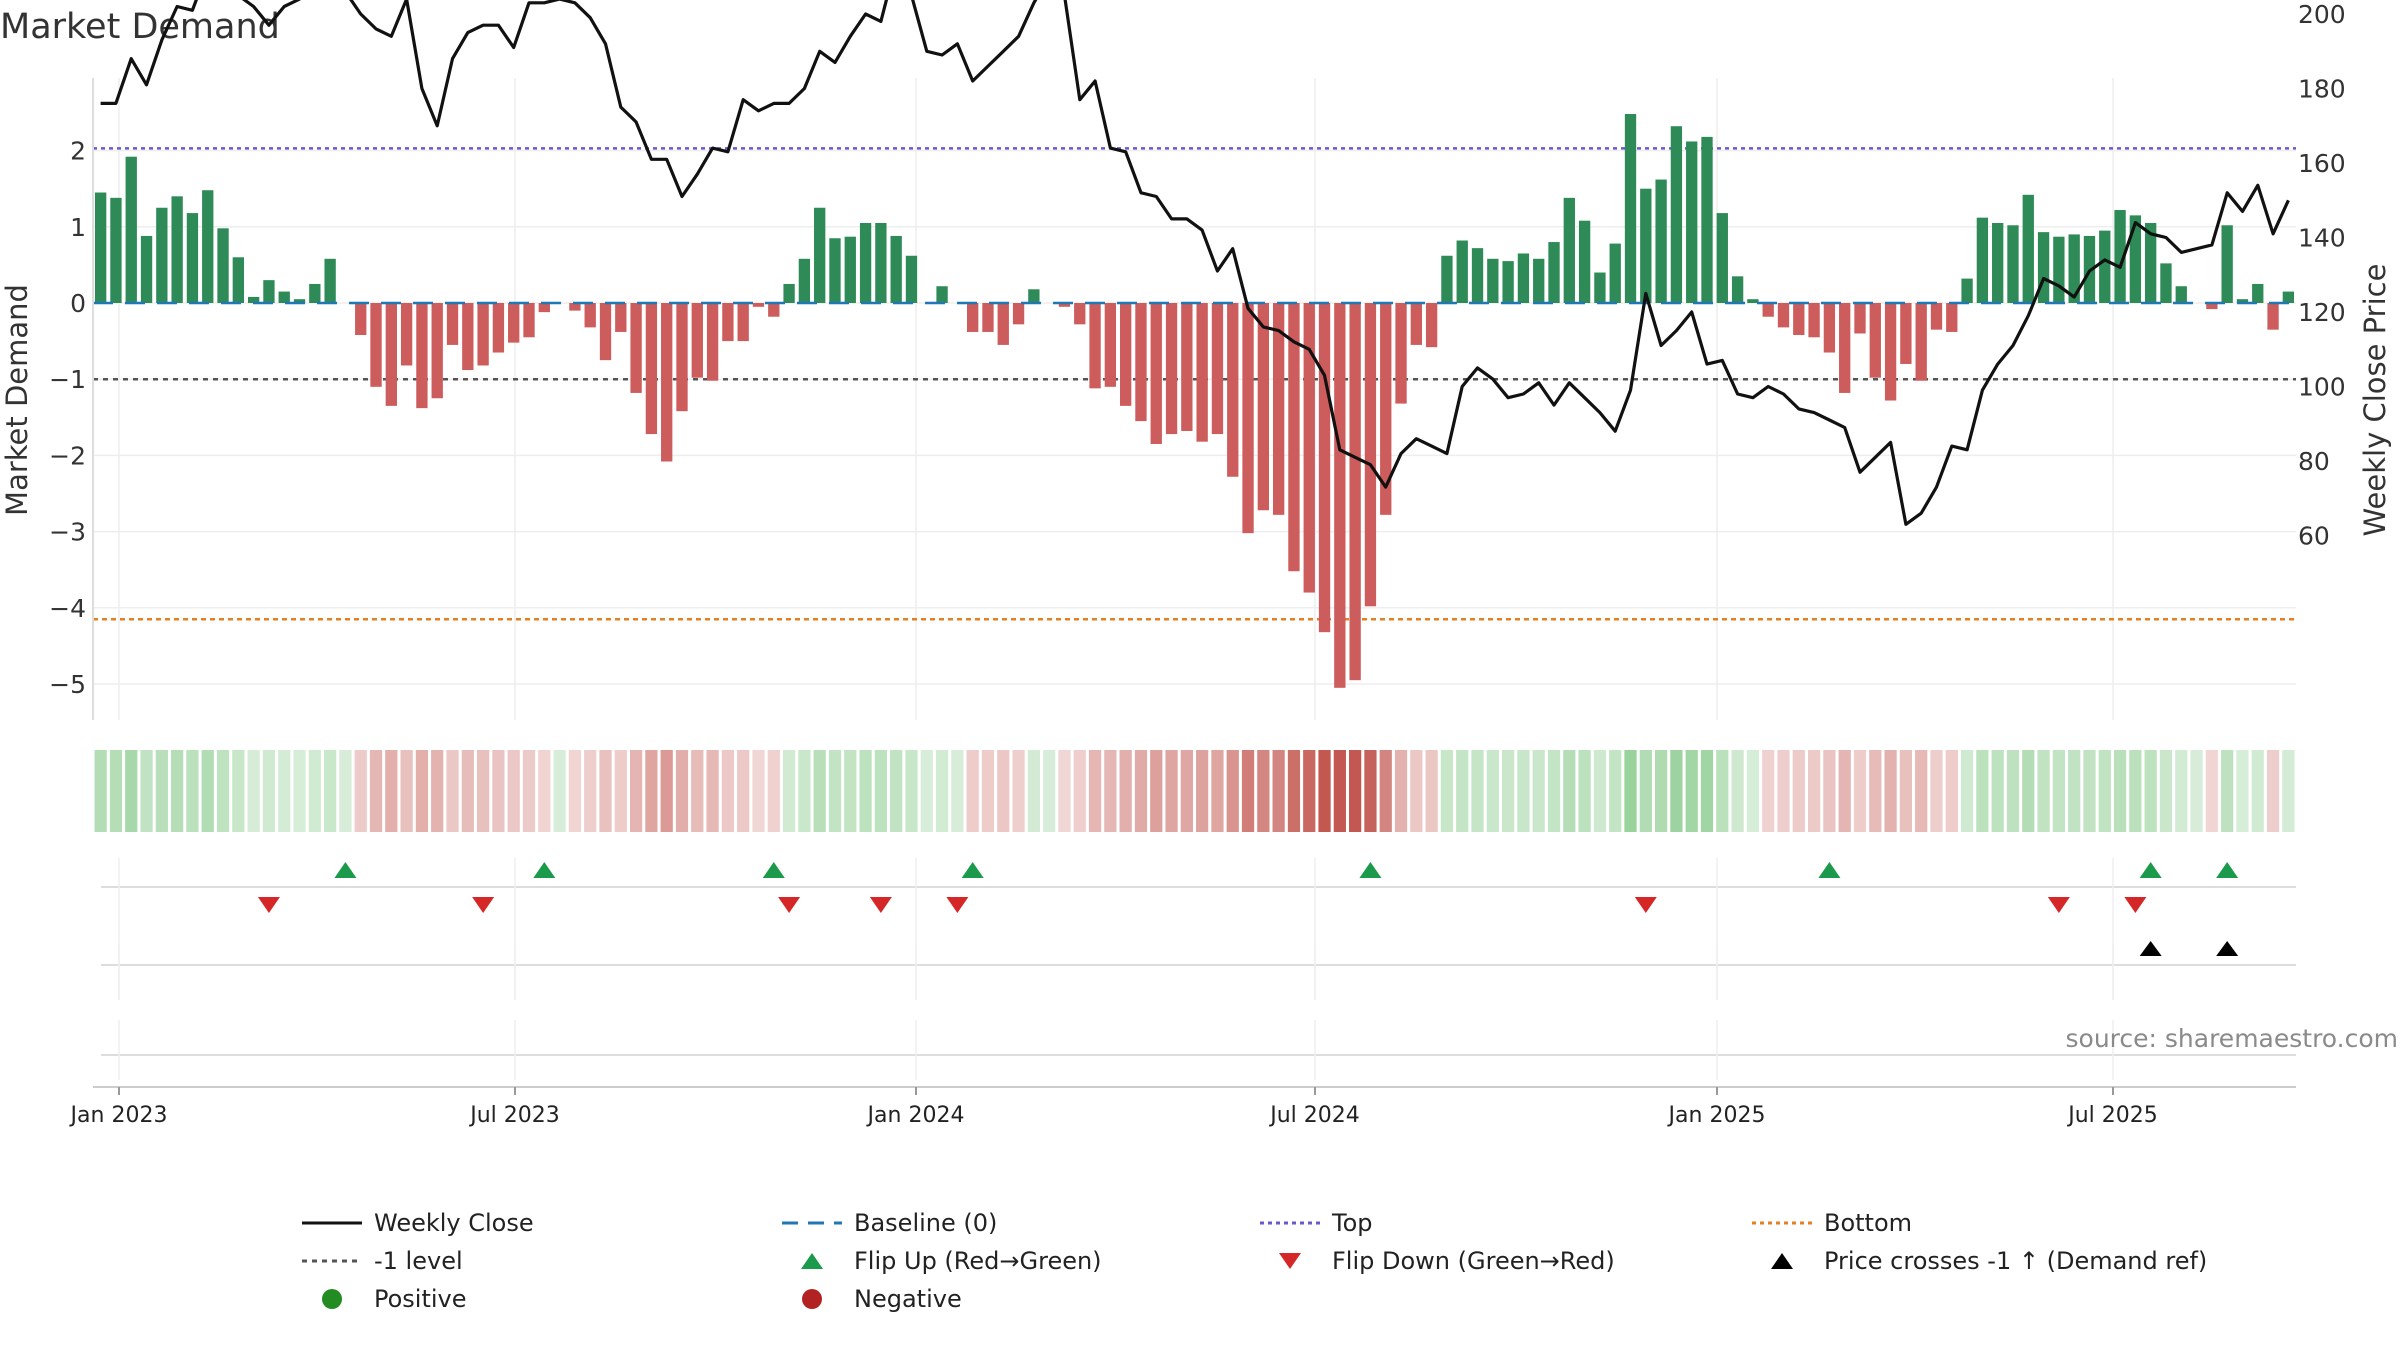 Image resolution: width=2400 pixels, height=1350 pixels. What do you see at coordinates (67, 684) in the screenshot?
I see `left-tick-label: −5` at bounding box center [67, 684].